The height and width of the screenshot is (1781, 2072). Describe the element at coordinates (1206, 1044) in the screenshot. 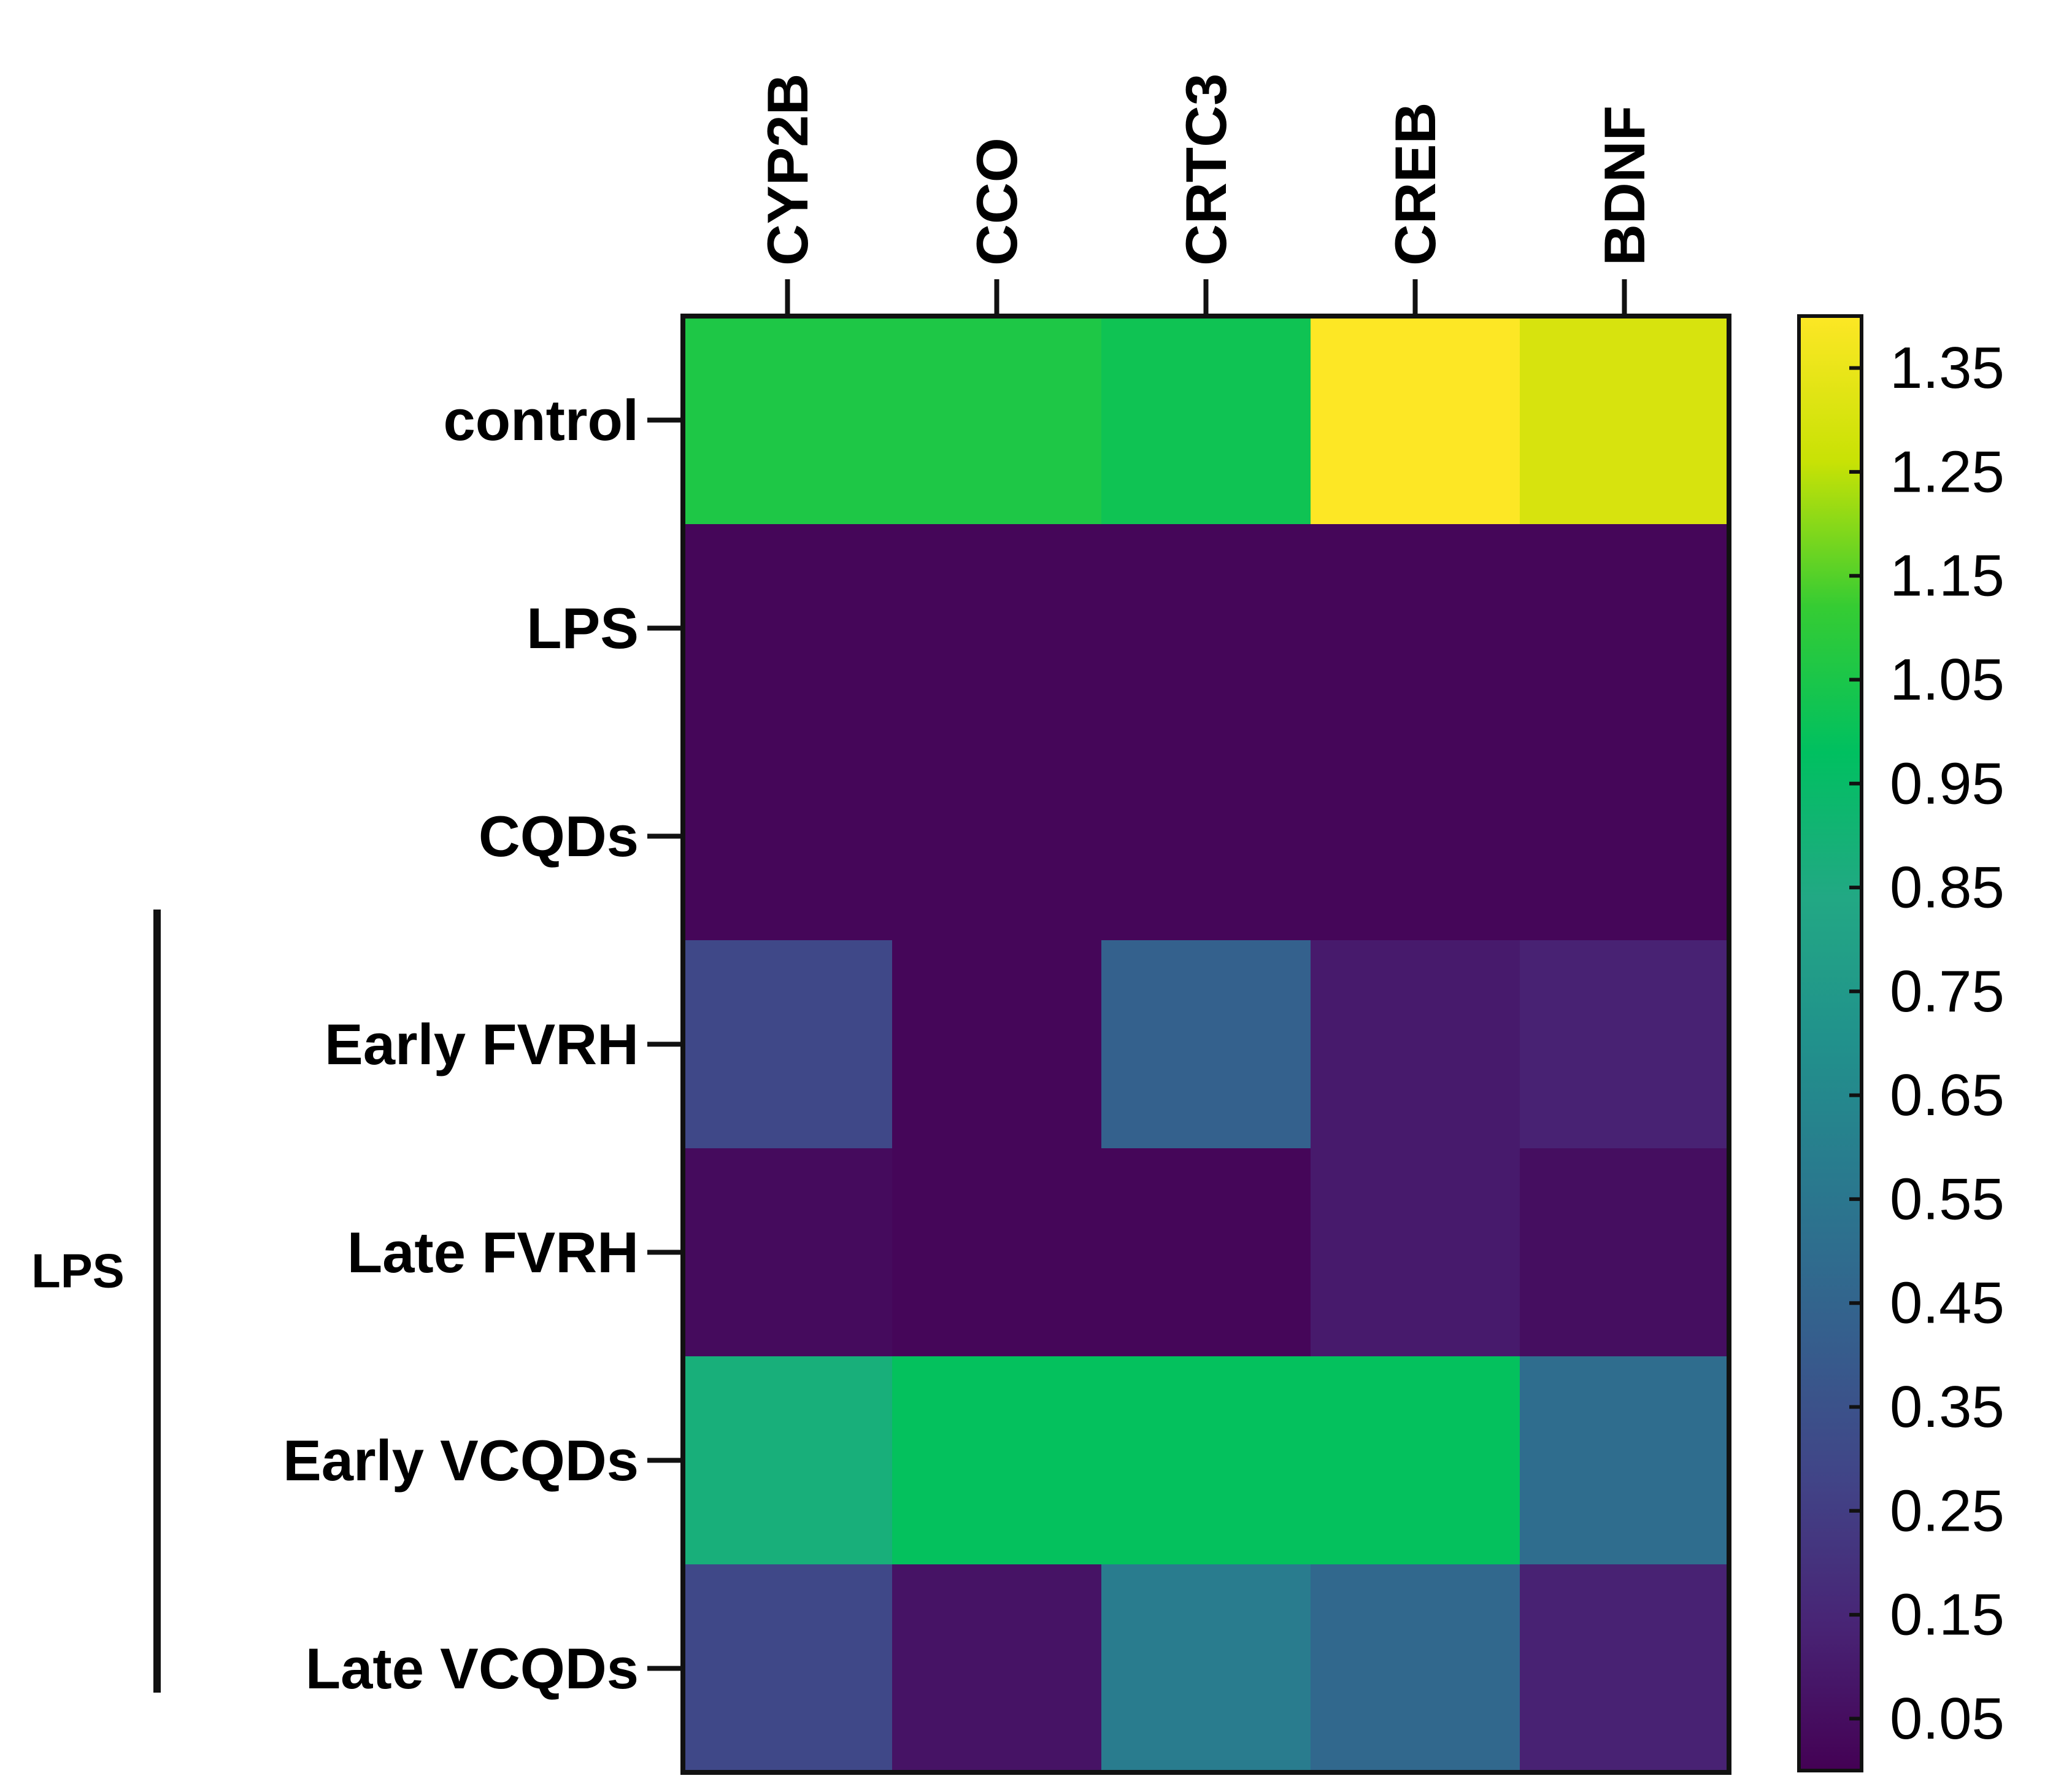

I see `heatmap-cell-early-fvrh-crtc3` at that location.